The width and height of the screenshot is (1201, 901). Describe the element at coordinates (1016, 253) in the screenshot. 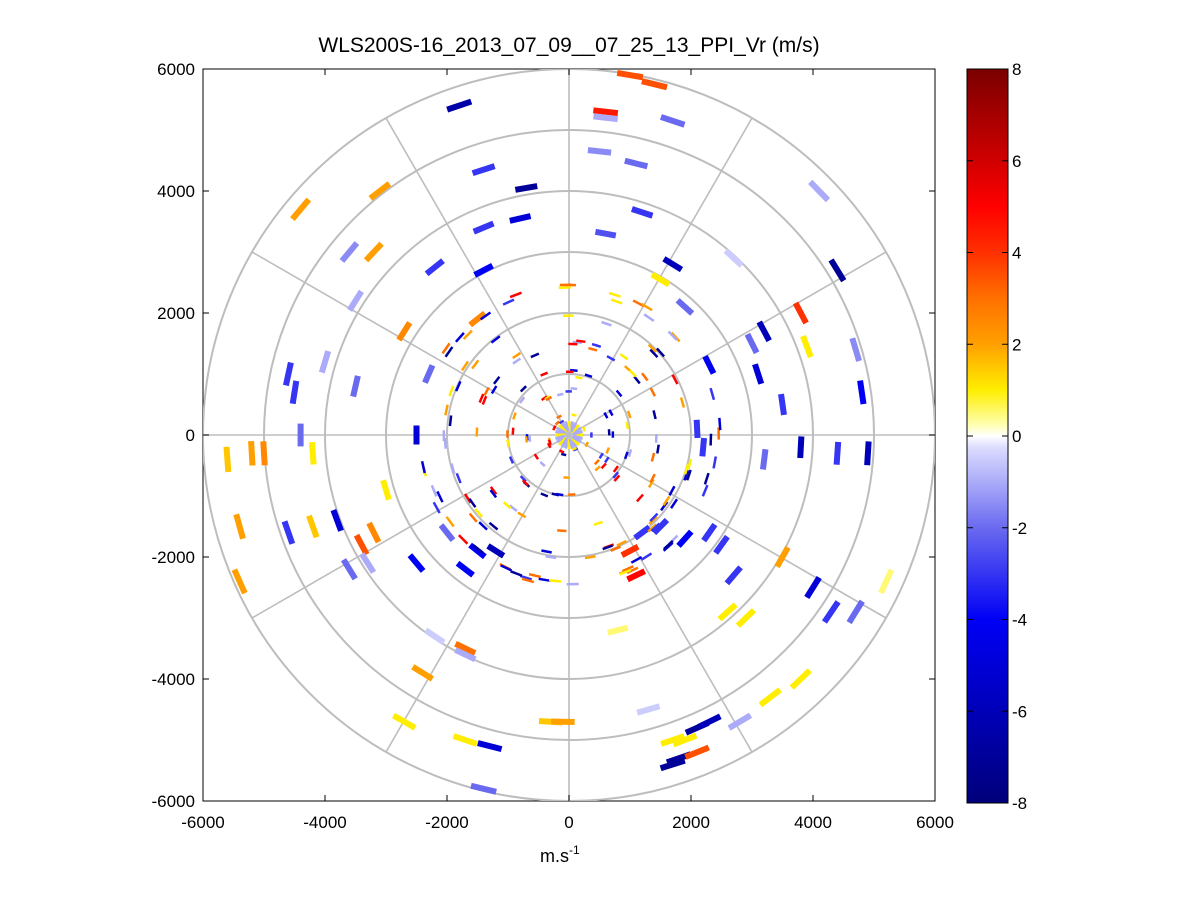

I see `colorbar-tick-label: 4` at that location.